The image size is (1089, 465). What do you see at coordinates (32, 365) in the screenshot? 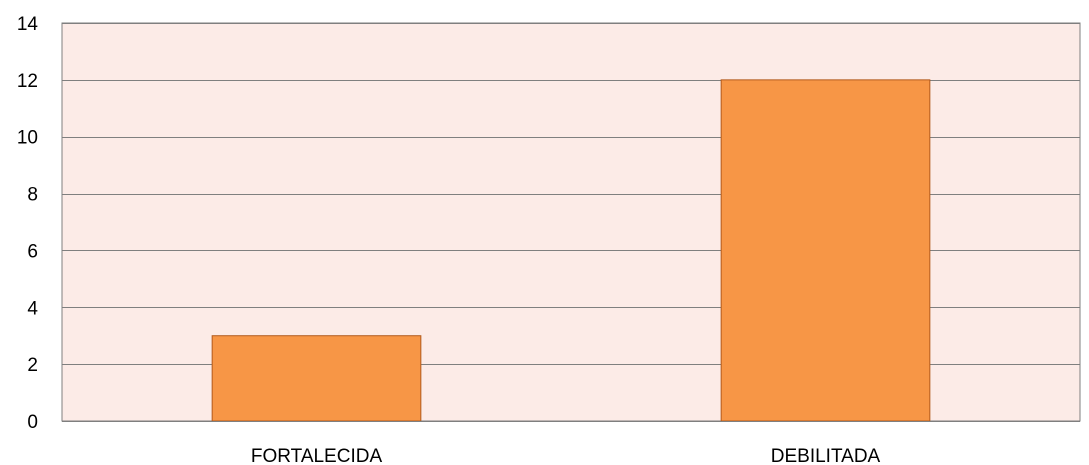
I see `y-tick-label: 2` at bounding box center [32, 365].